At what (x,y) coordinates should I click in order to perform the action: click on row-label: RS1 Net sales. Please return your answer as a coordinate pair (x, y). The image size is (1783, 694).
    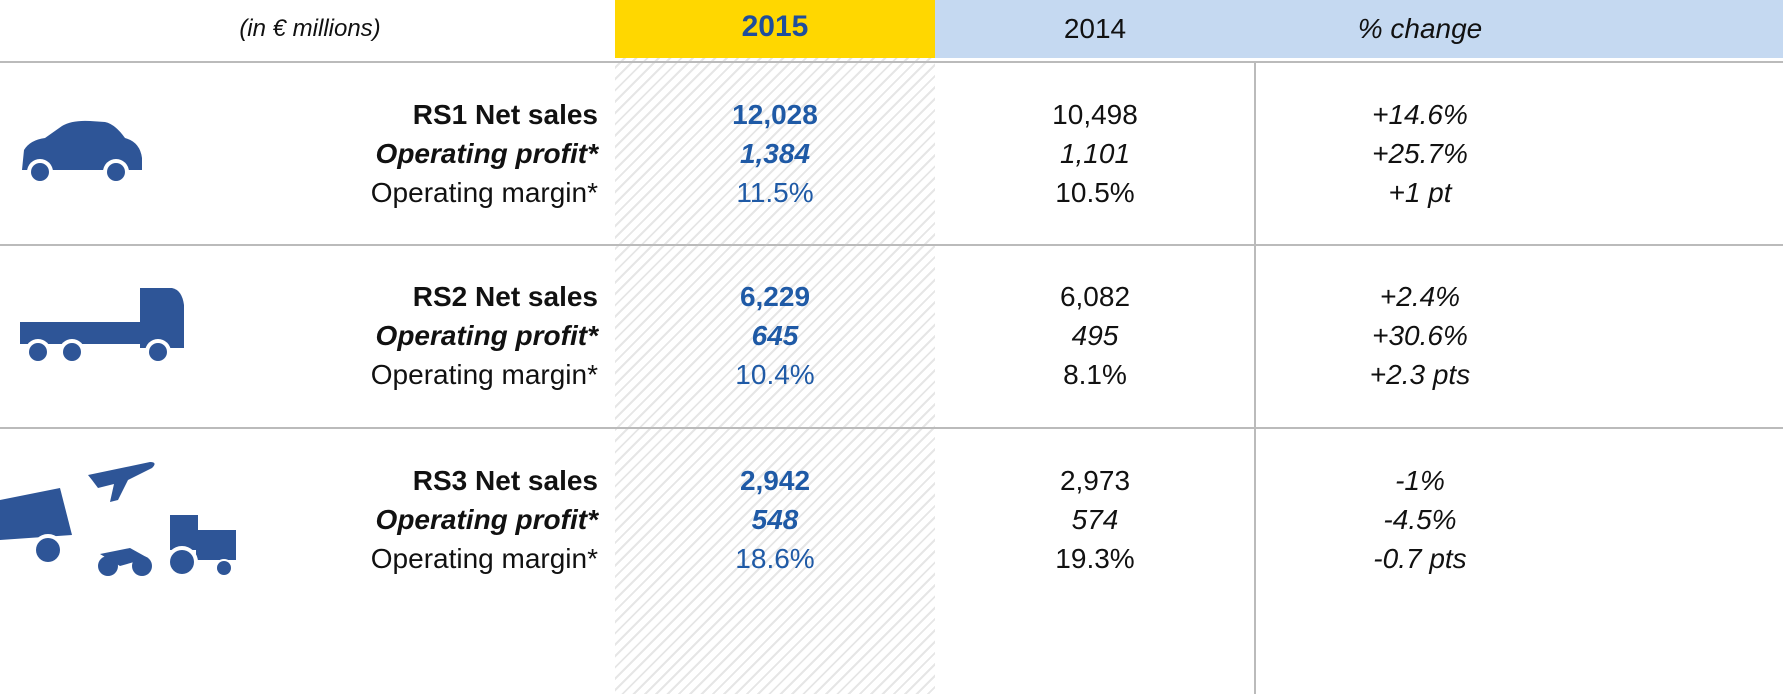
    Looking at the image, I should click on (505, 114).